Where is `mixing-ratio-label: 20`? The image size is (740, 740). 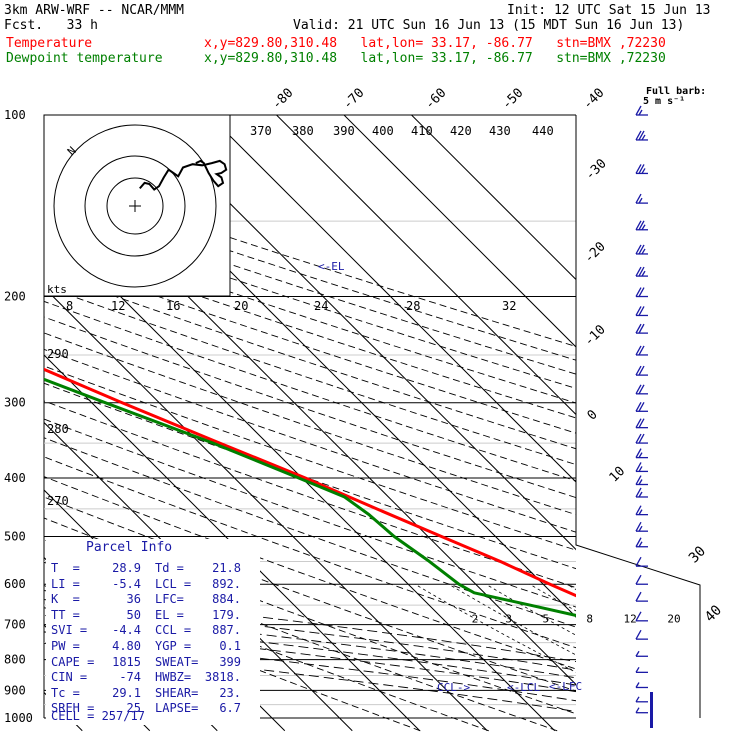
mixing-ratio-label: 20 is located at coordinates (673, 619).